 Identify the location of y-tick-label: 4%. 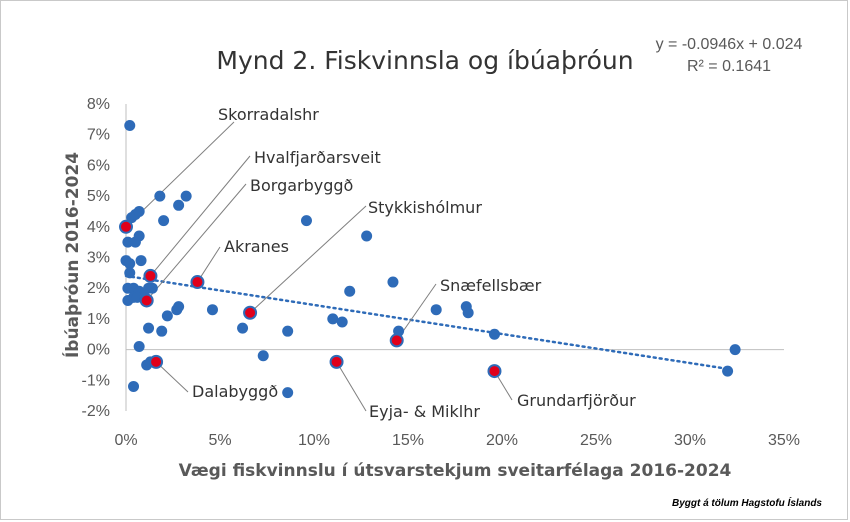
(98, 227).